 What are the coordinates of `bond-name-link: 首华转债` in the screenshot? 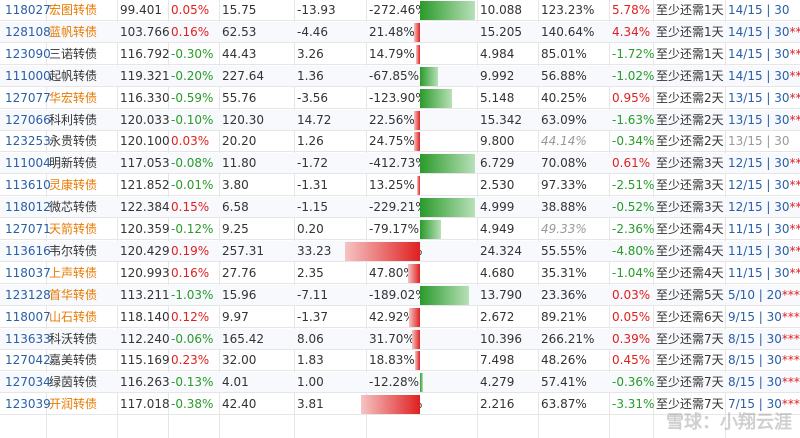 It's located at (73, 294).